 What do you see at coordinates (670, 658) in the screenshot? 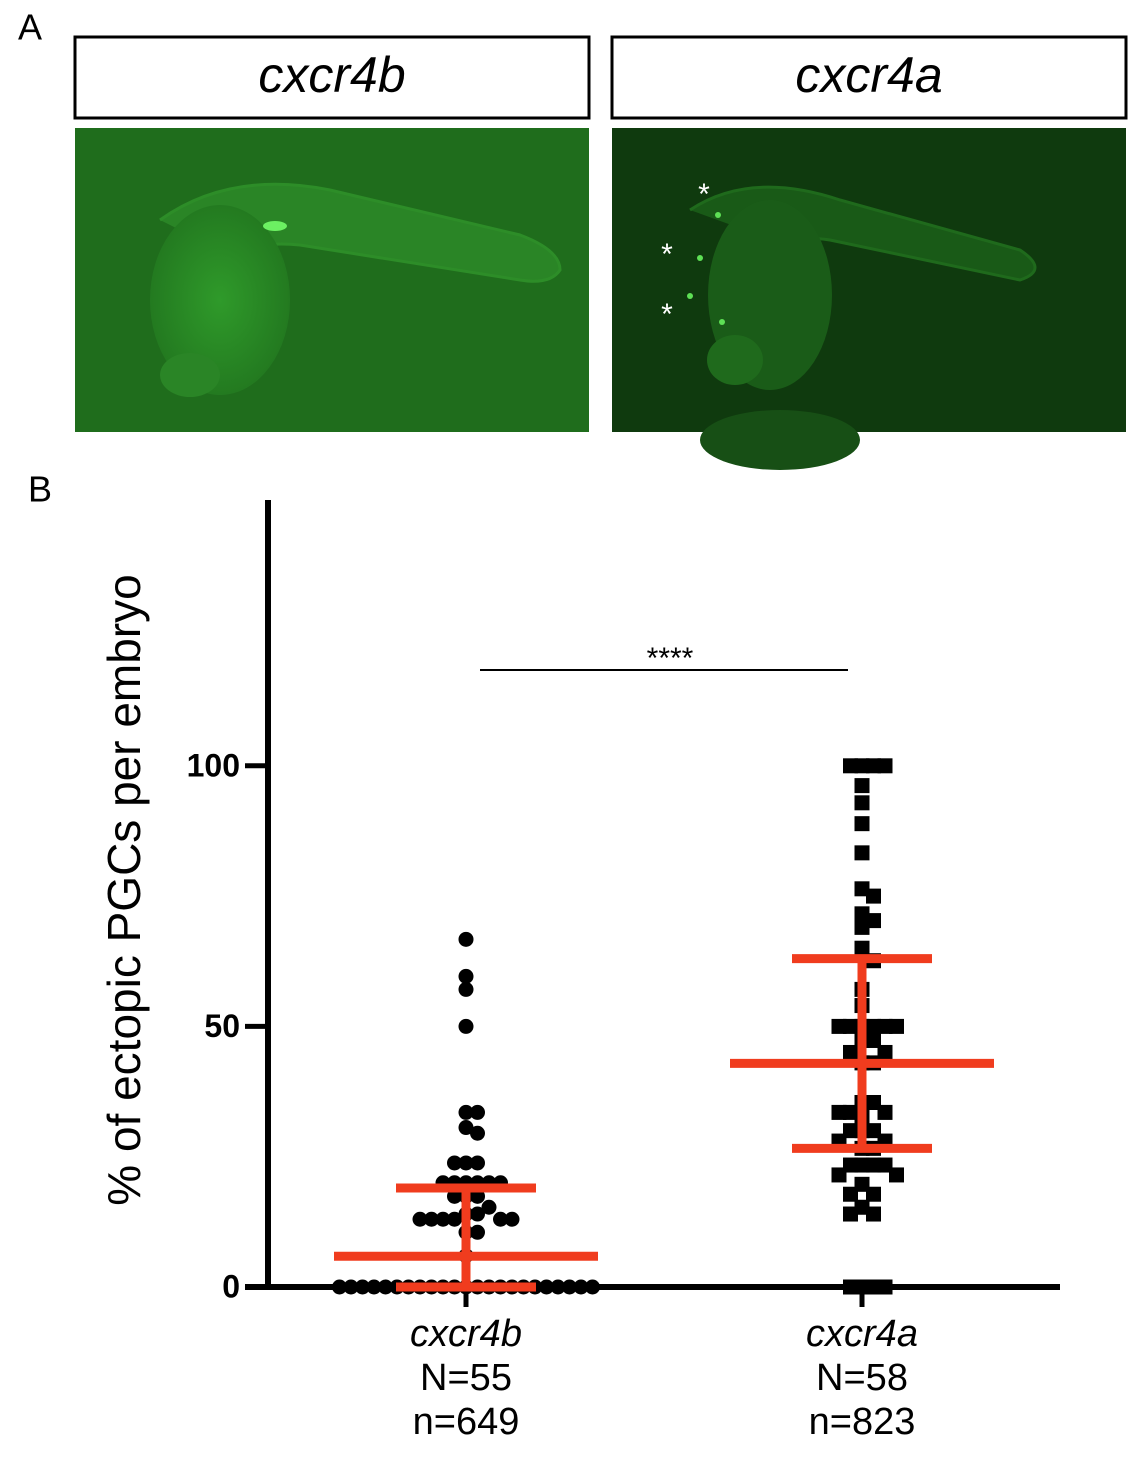
I see `significance-label: ****` at bounding box center [670, 658].